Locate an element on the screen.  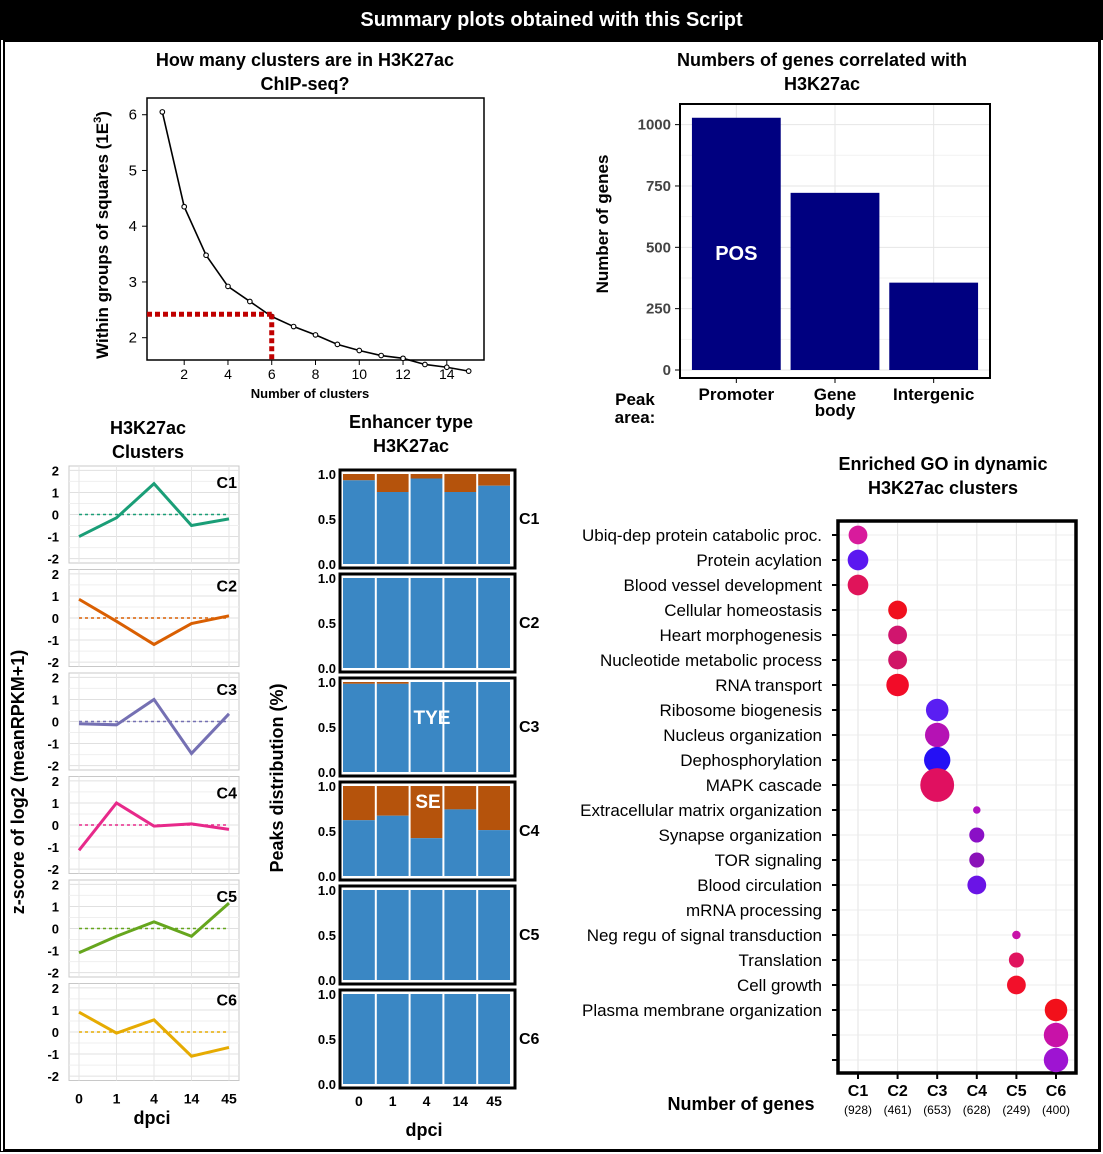
elbow-ylabel: Within groups of squares (1E3) is located at coordinates (102, 235).